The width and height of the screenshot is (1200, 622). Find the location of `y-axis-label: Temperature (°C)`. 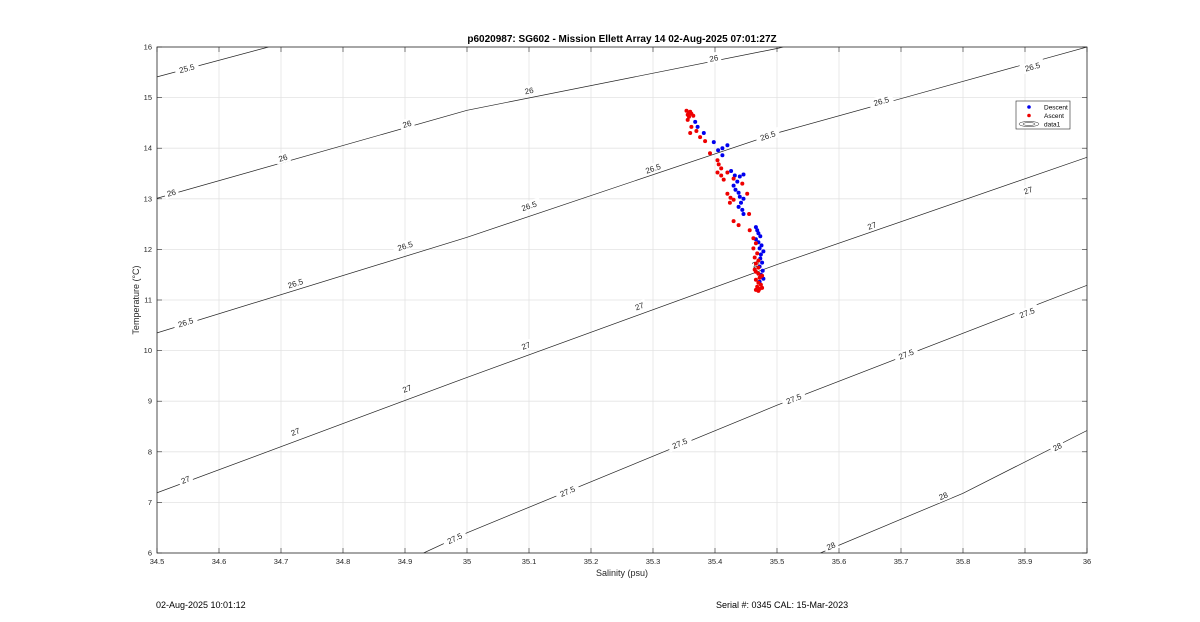

y-axis-label: Temperature (°C) is located at coordinates (136, 299).